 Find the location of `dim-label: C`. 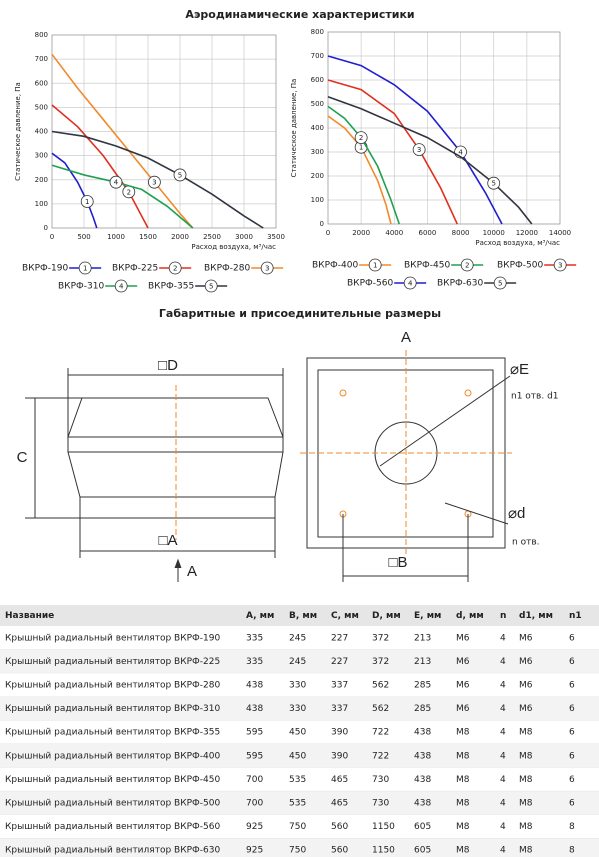

dim-label: C is located at coordinates (22, 457).